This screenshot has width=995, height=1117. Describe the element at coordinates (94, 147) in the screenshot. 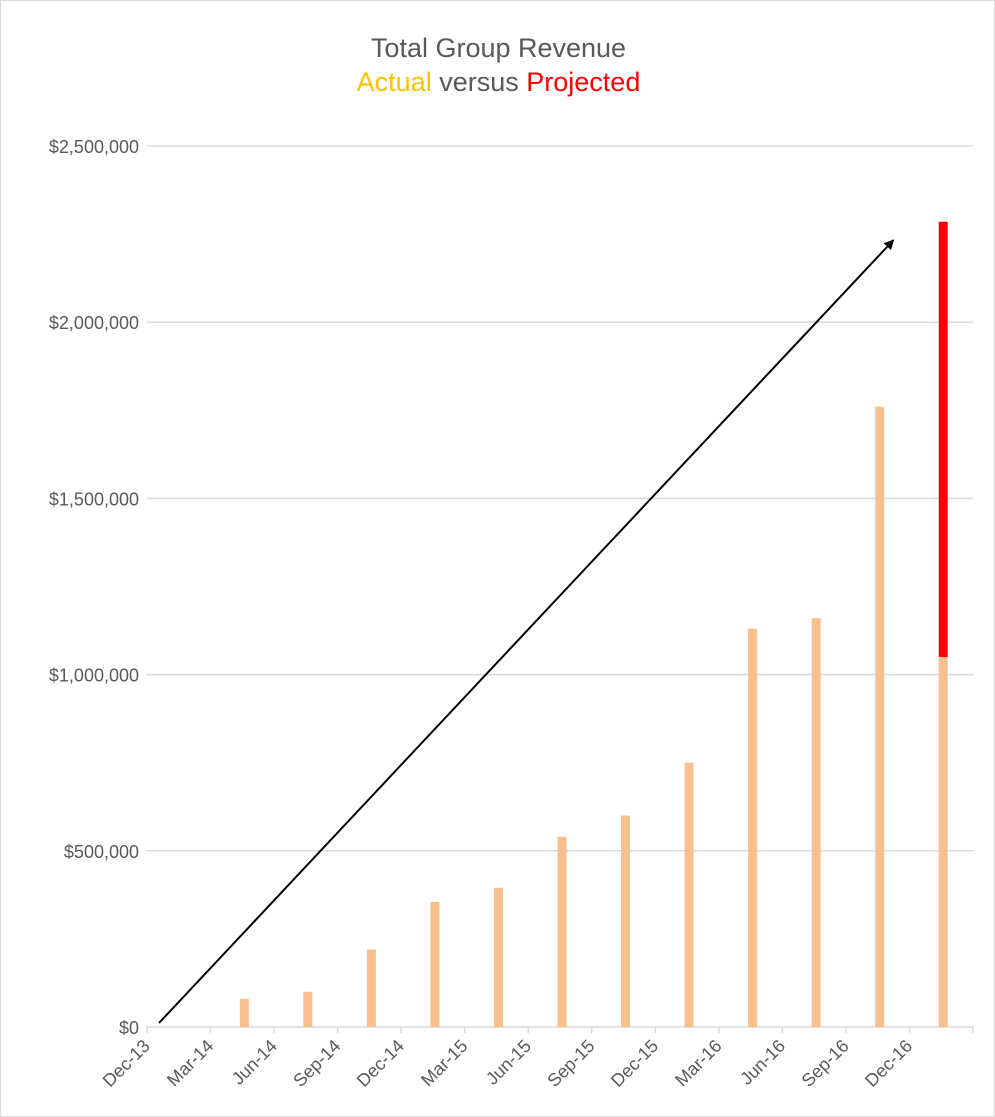

I see `y-tick-label: $2,500,000` at that location.